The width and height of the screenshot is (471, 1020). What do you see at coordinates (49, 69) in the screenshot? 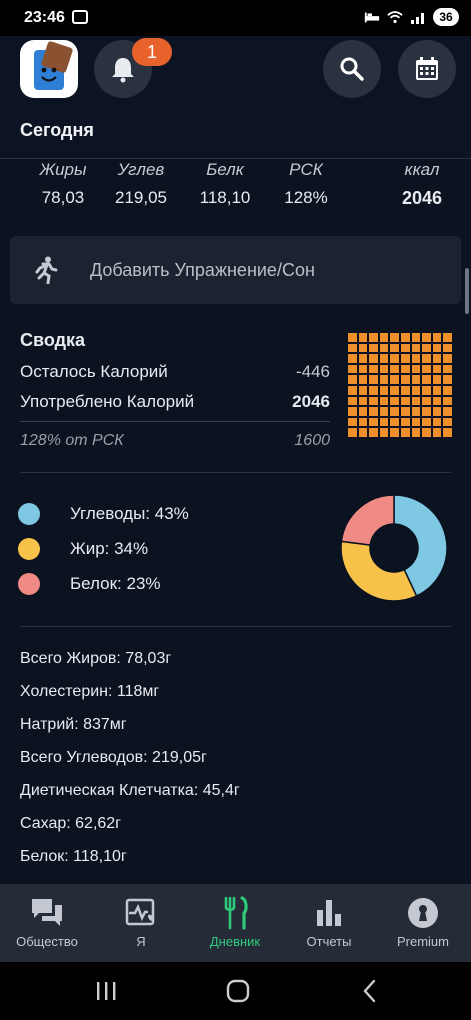
I see `app-logo` at bounding box center [49, 69].